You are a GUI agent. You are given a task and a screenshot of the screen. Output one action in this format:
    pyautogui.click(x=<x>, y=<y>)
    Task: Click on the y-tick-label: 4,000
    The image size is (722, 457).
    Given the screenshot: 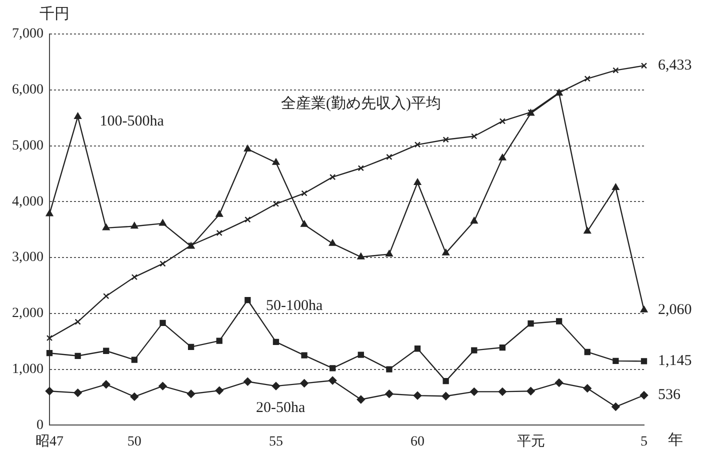 What is the action you would take?
    pyautogui.click(x=28, y=202)
    